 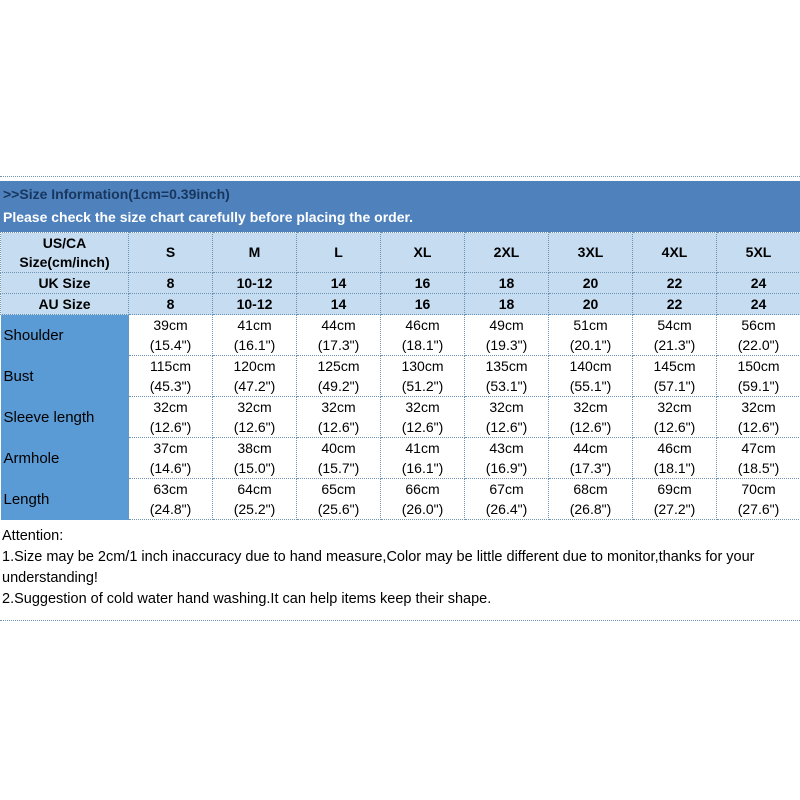 I want to click on measurement-inch: (15.4"), so click(x=170, y=345).